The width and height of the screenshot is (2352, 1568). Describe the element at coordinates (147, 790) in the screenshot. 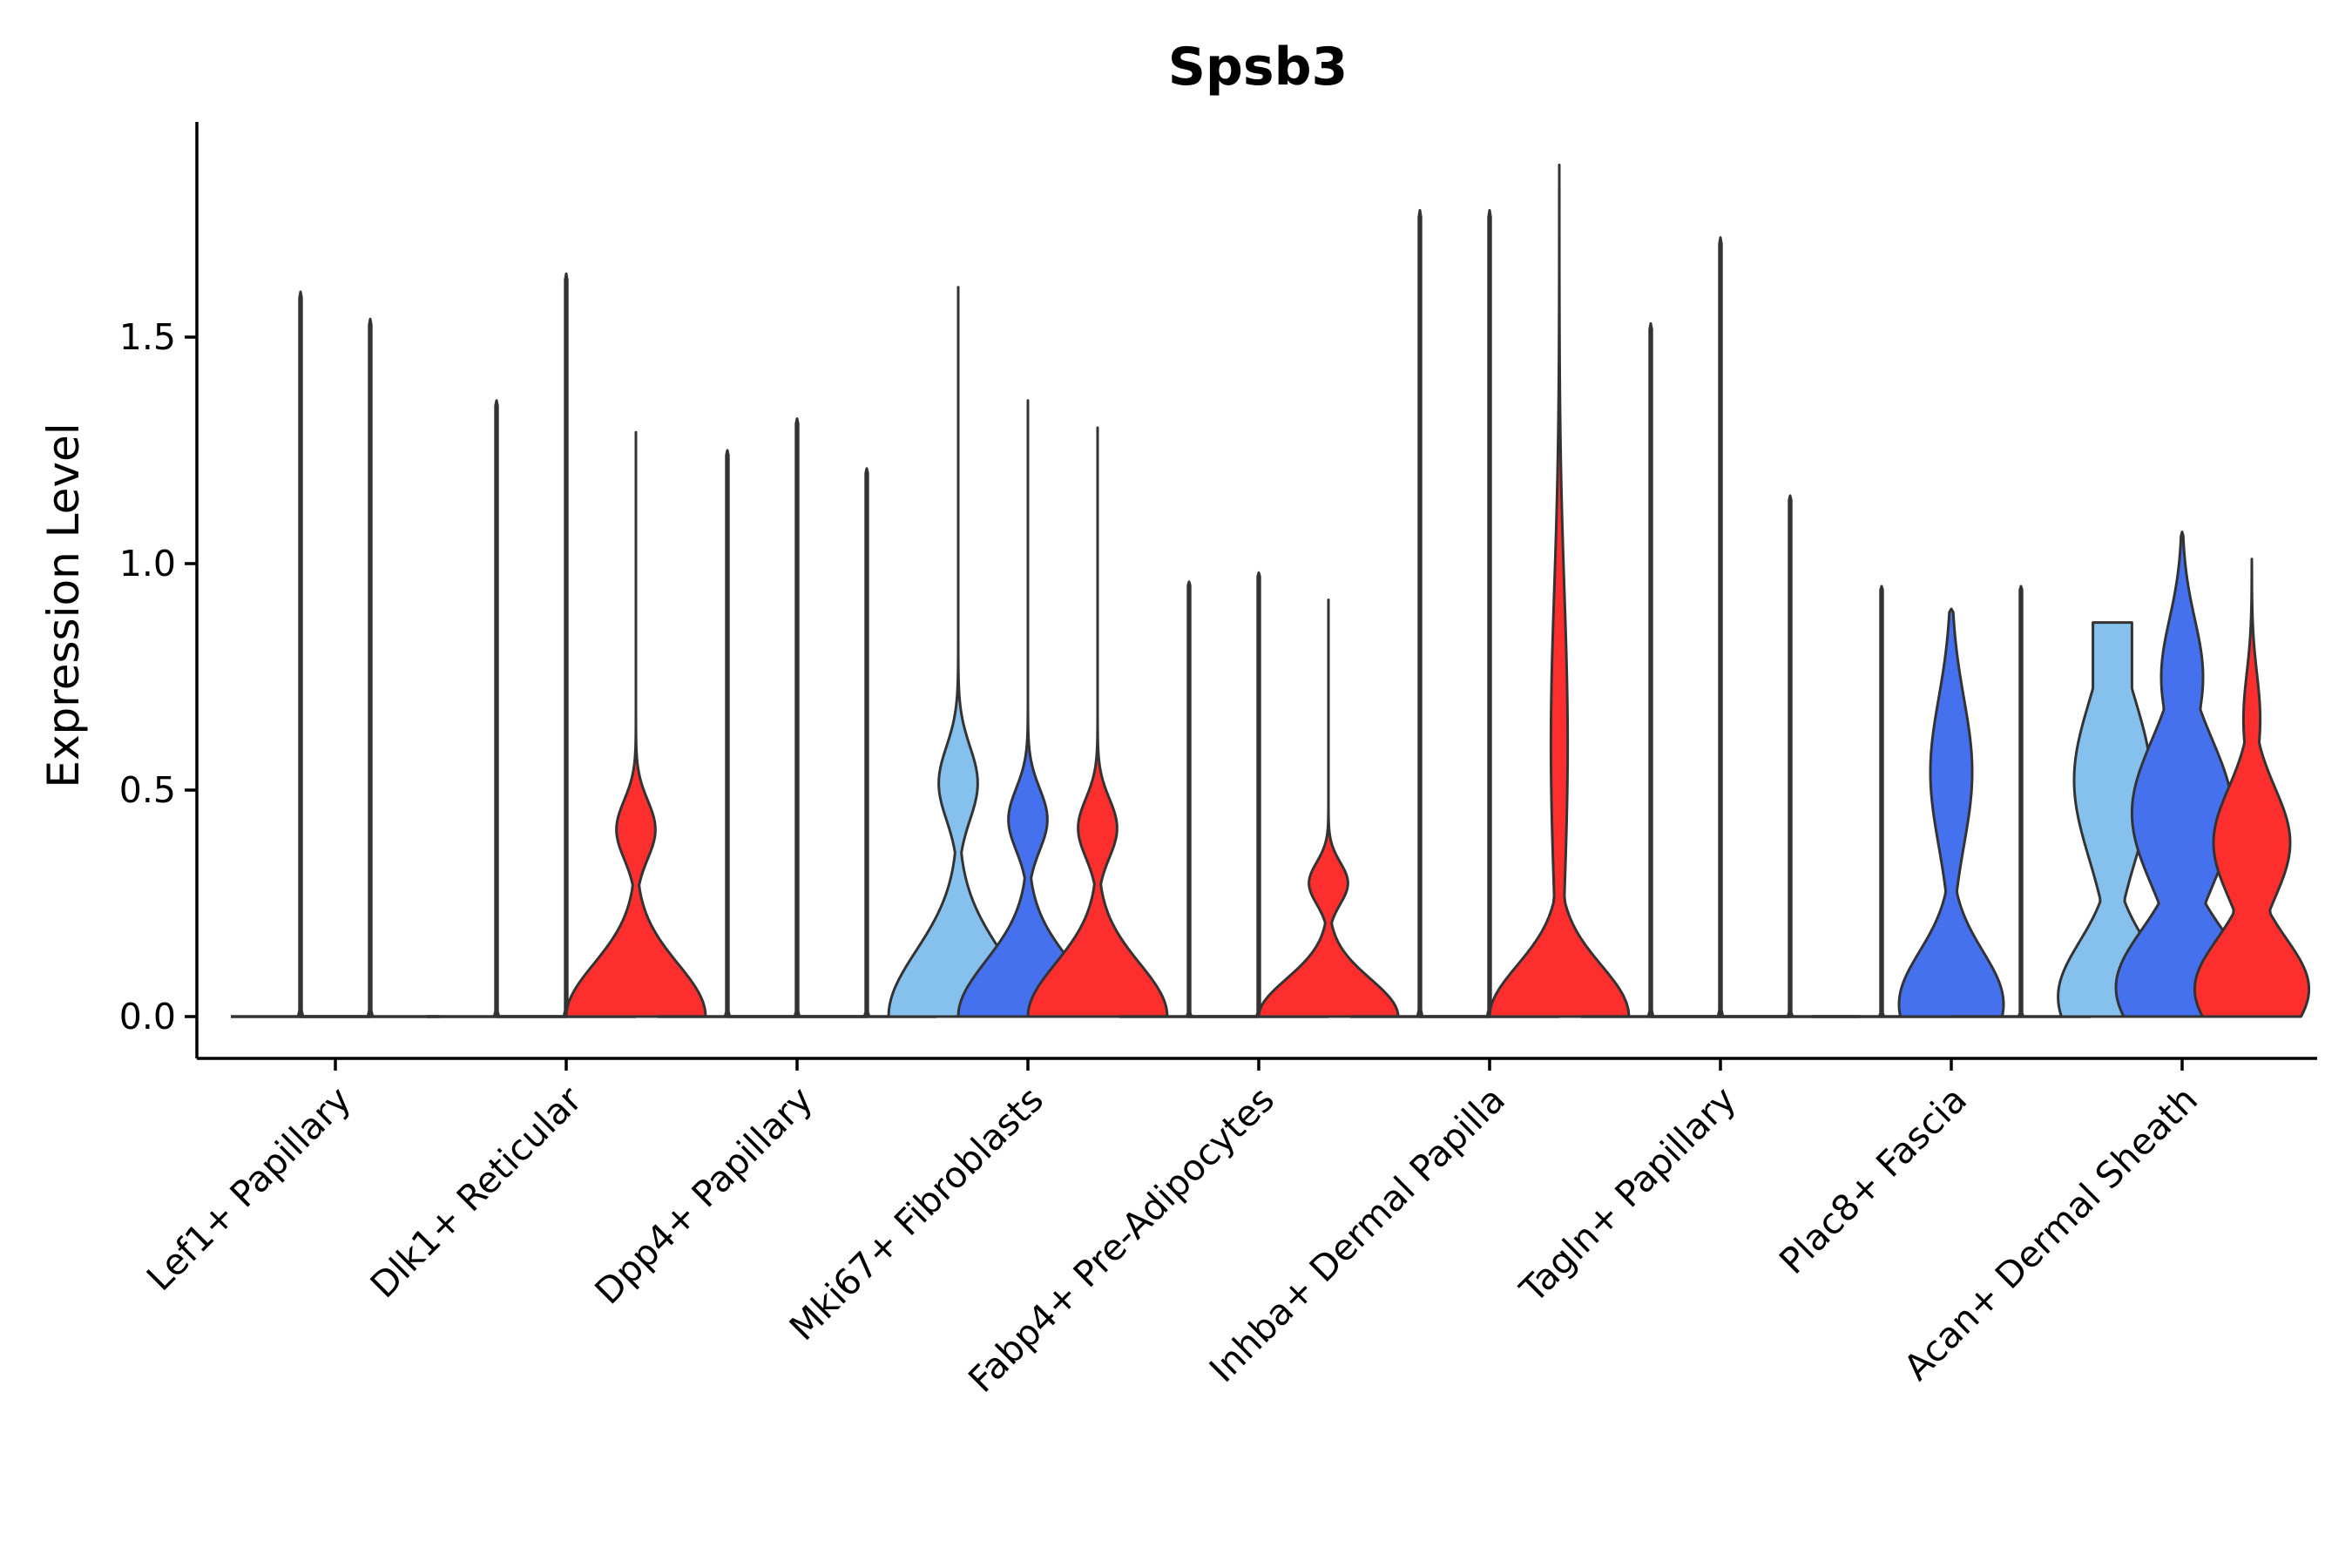

I see `y-tick-label: 0.5` at that location.